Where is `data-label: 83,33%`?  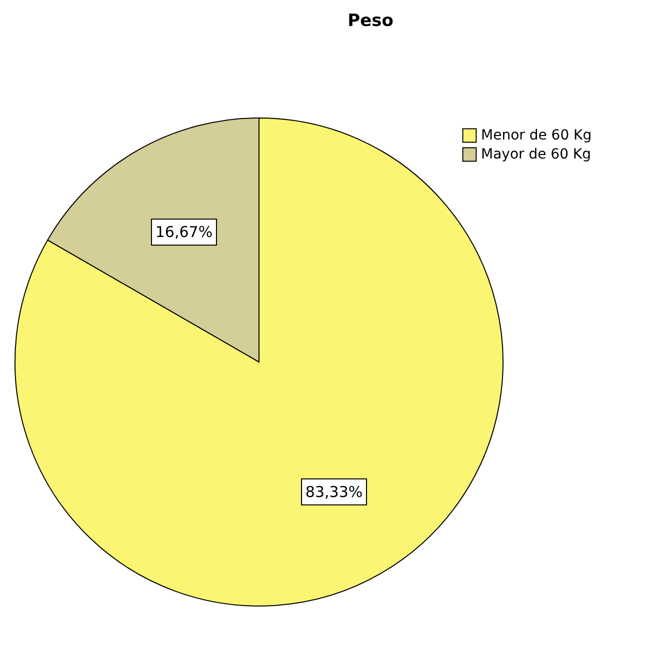
data-label: 83,33% is located at coordinates (334, 491).